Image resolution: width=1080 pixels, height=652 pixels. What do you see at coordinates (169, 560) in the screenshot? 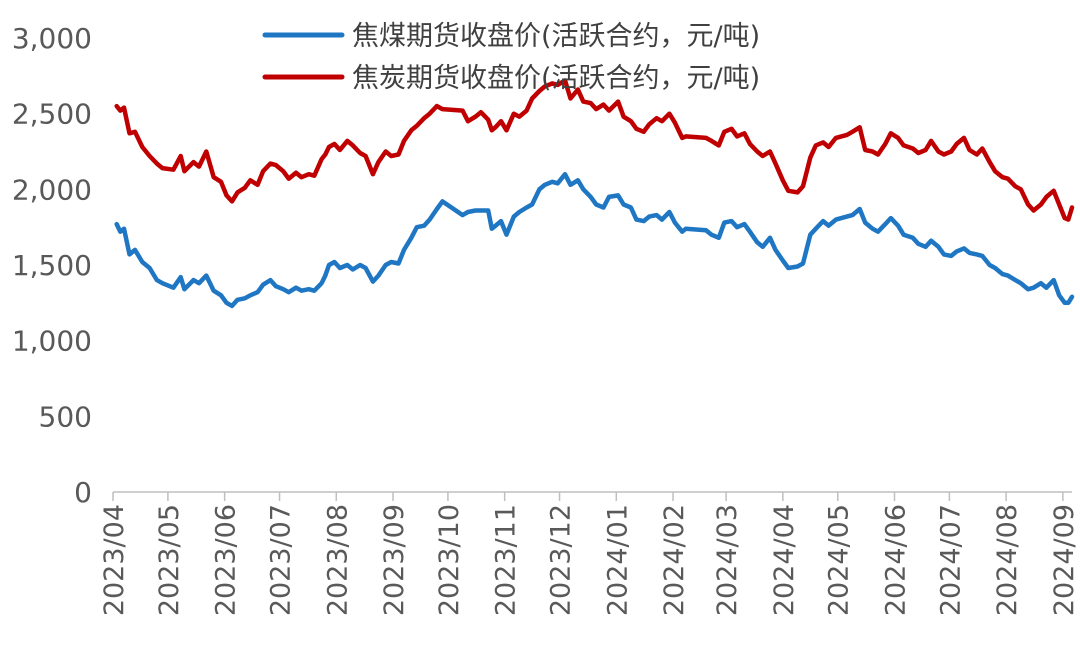
I see `x-tick-label: 2023/05` at bounding box center [169, 560].